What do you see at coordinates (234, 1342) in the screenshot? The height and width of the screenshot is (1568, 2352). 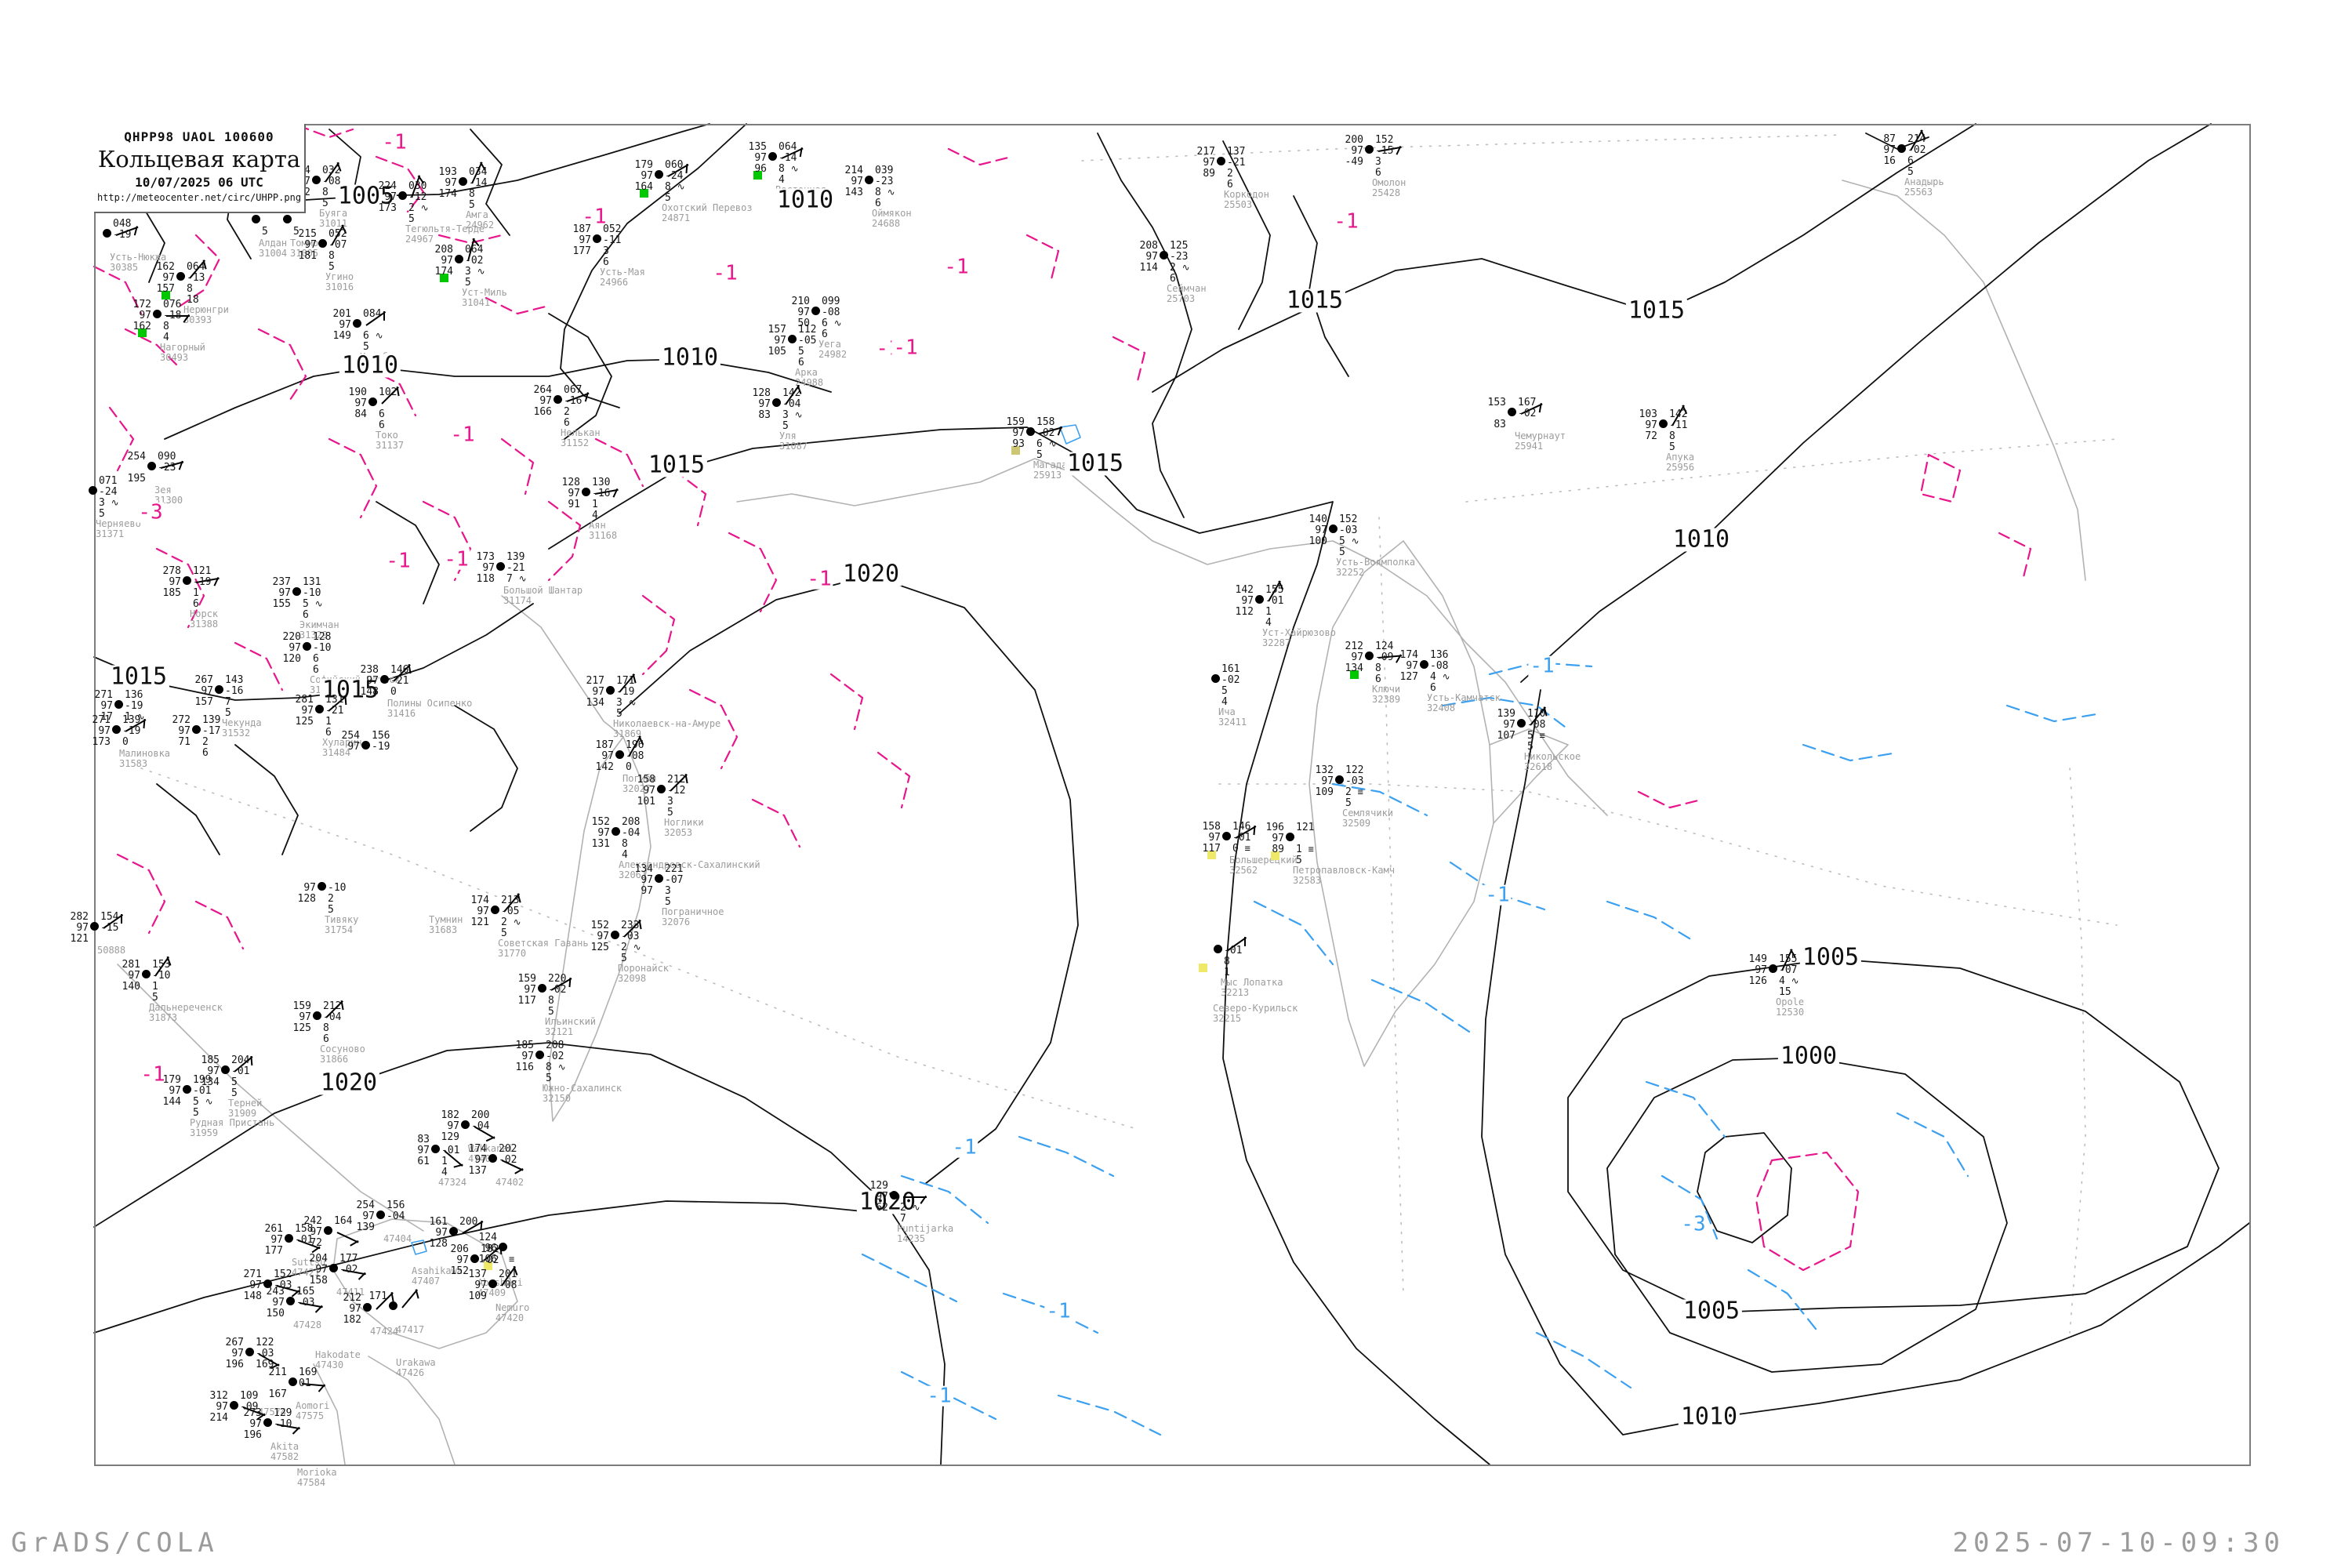 I see `station-val-tl: 267` at bounding box center [234, 1342].